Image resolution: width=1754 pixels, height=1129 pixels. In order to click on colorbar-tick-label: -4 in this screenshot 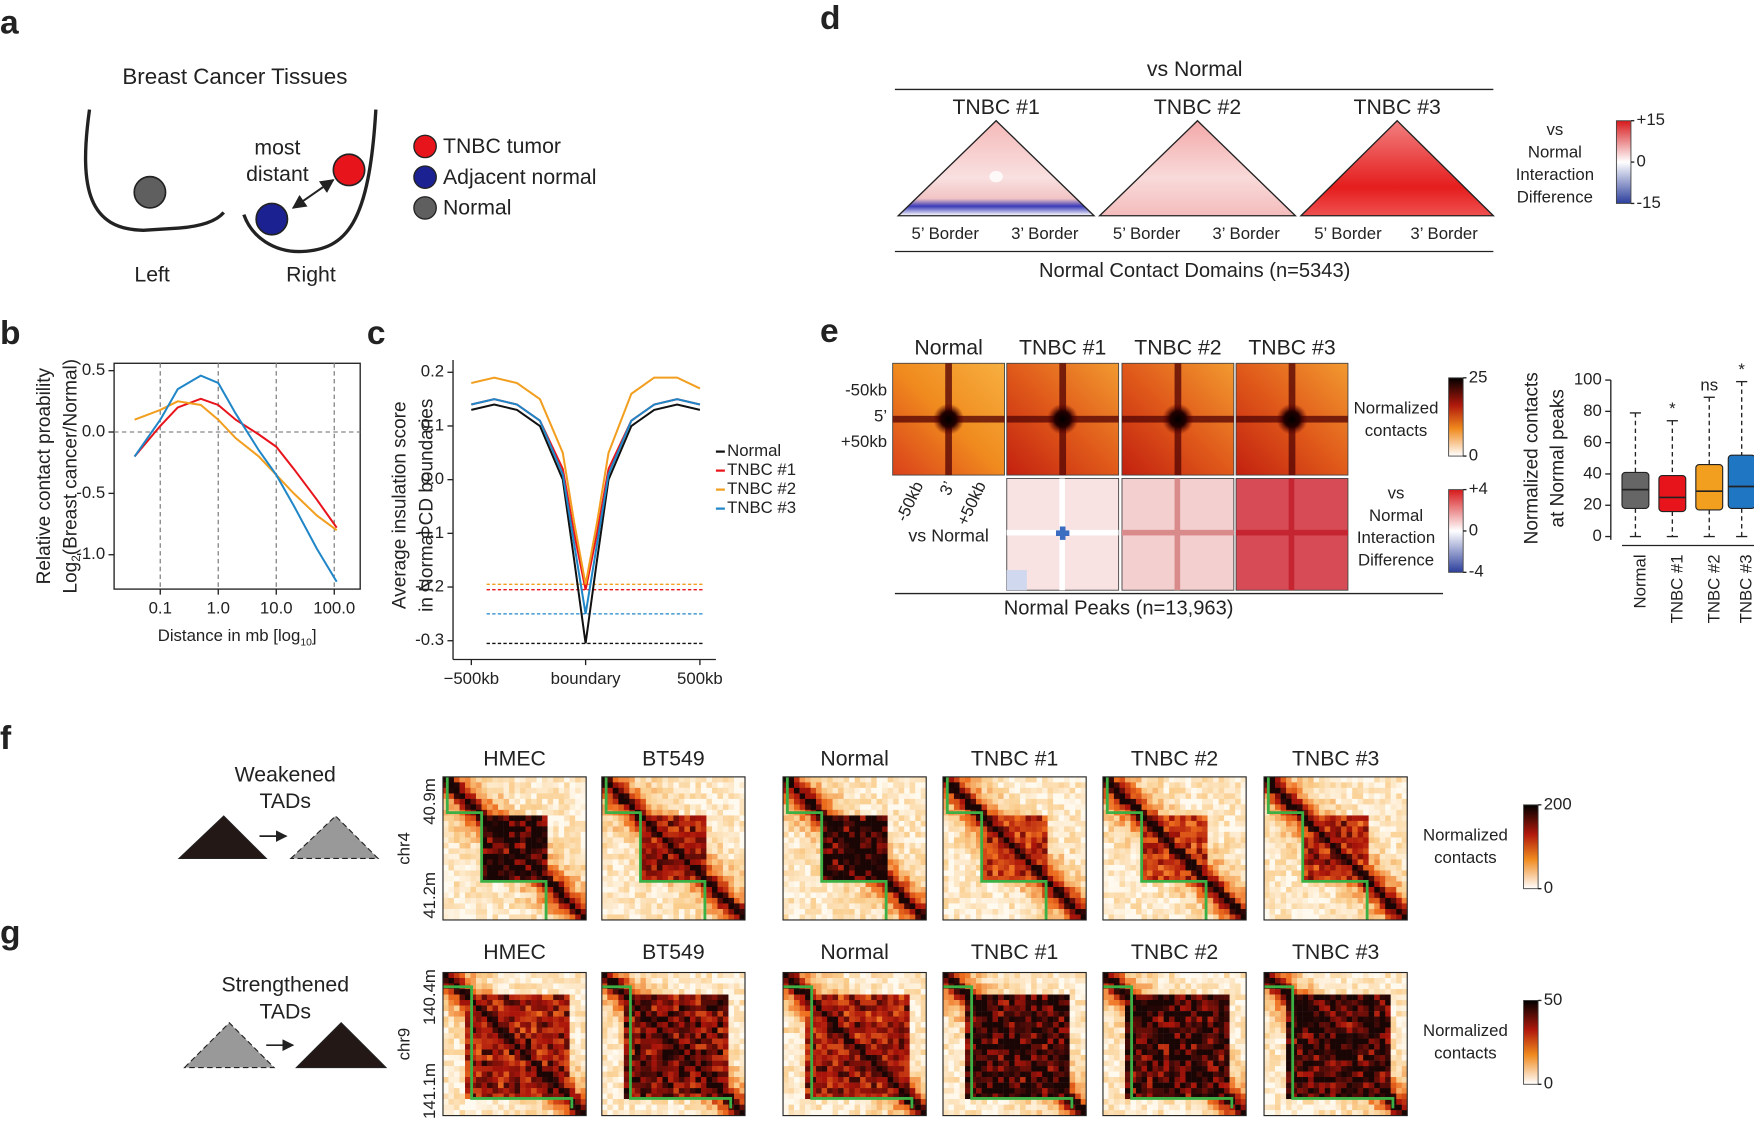, I will do `click(1476, 571)`.